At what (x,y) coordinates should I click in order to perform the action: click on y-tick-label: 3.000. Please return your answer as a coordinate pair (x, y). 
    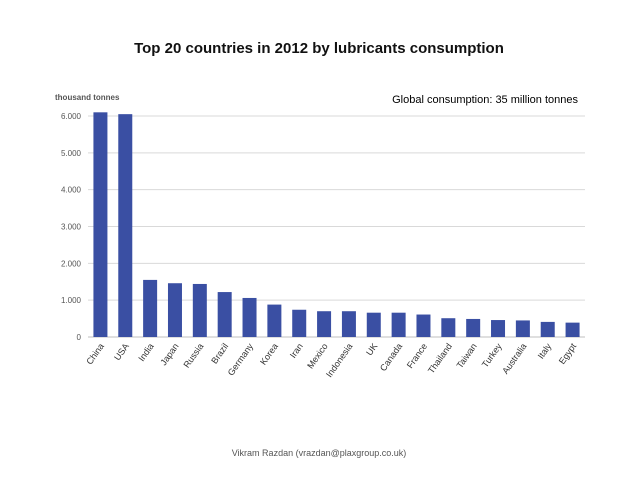
    Looking at the image, I should click on (71, 227).